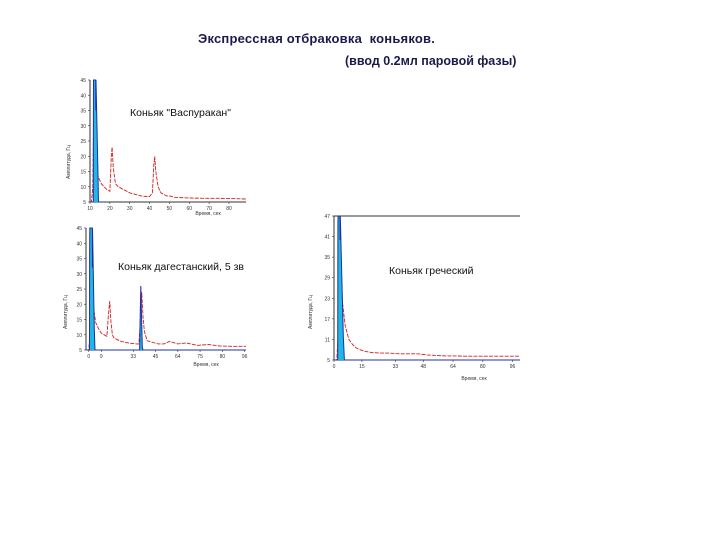 The width and height of the screenshot is (720, 540). I want to click on x-tick-label: 45, so click(156, 357).